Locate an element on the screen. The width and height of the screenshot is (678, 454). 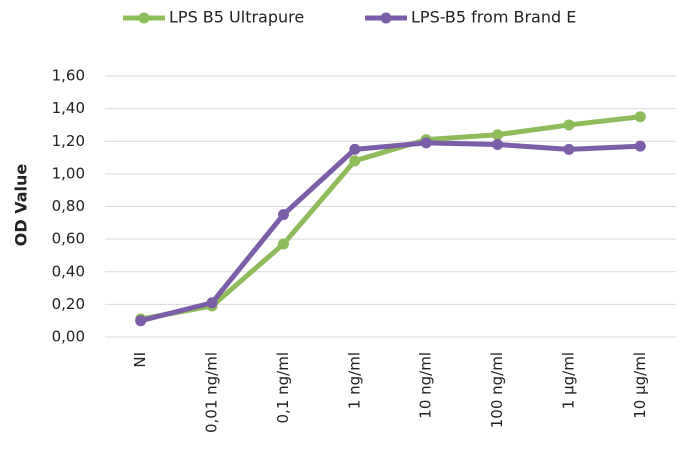
x-tick-label: NI is located at coordinates (140, 360).